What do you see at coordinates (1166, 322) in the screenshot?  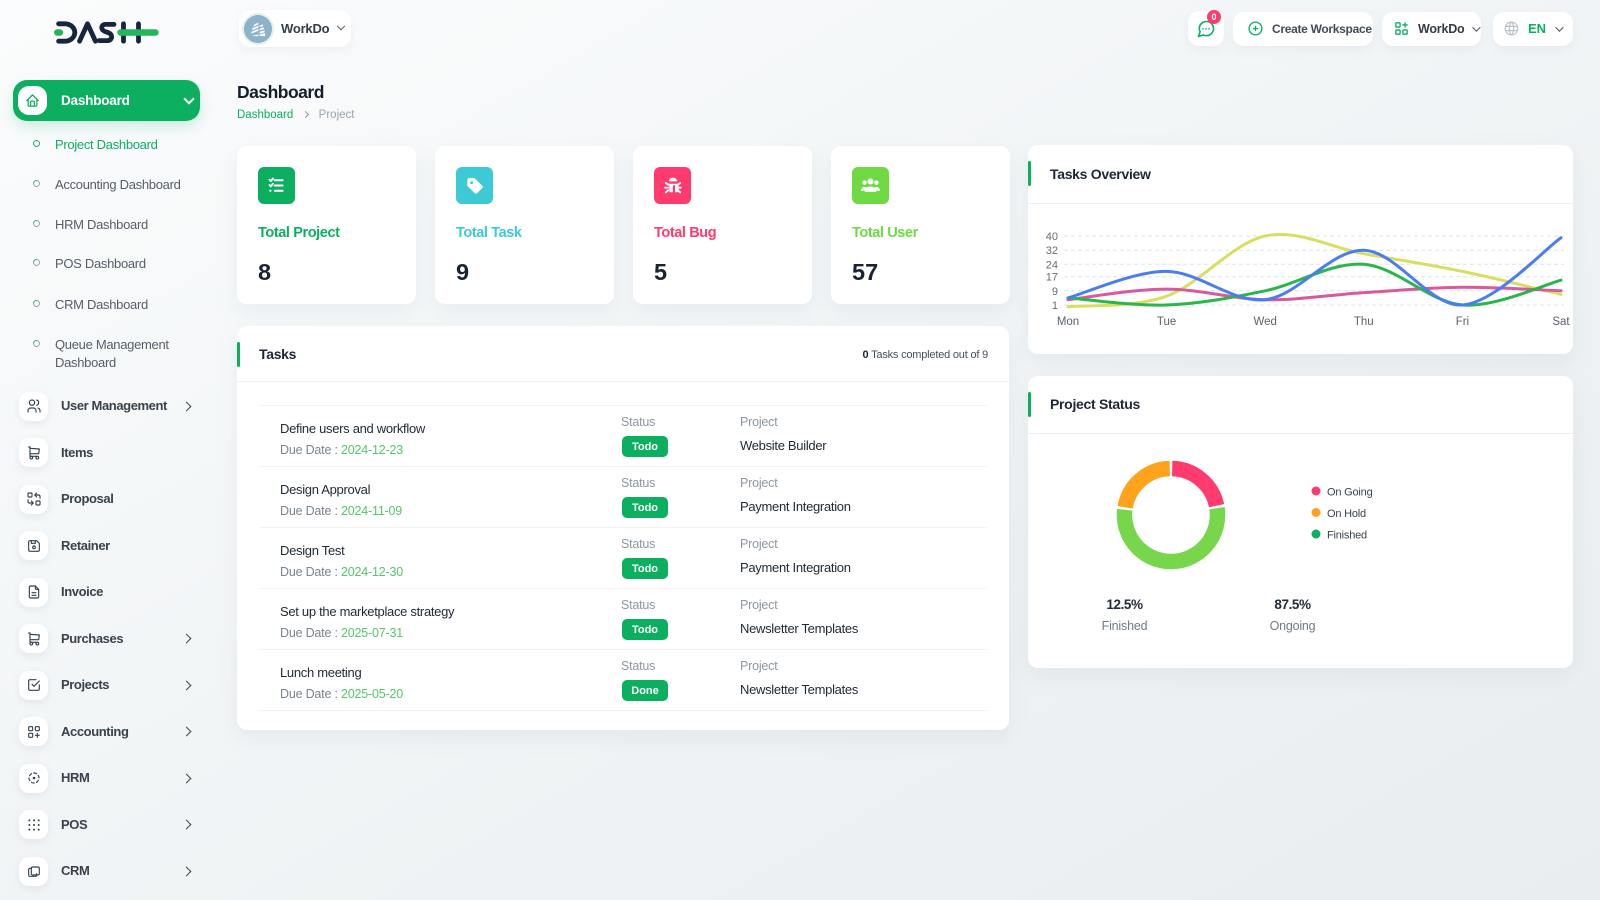 I see `svg-text: Tue` at bounding box center [1166, 322].